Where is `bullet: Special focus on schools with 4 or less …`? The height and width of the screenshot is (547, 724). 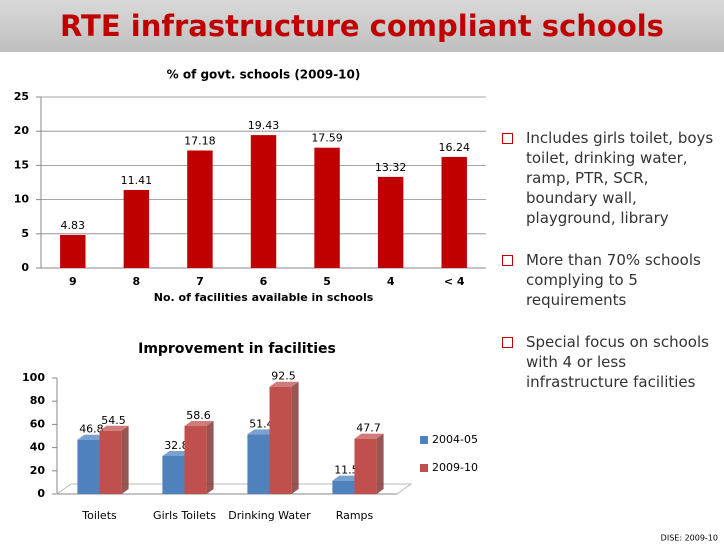 bullet: Special focus on schools with 4 or less … is located at coordinates (611, 362).